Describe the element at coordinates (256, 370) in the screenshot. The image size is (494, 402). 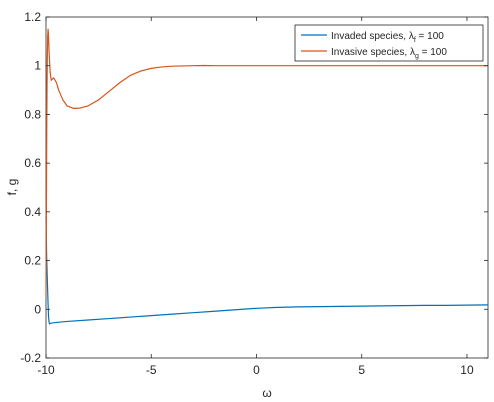
I see `x-tick-label: 0` at that location.